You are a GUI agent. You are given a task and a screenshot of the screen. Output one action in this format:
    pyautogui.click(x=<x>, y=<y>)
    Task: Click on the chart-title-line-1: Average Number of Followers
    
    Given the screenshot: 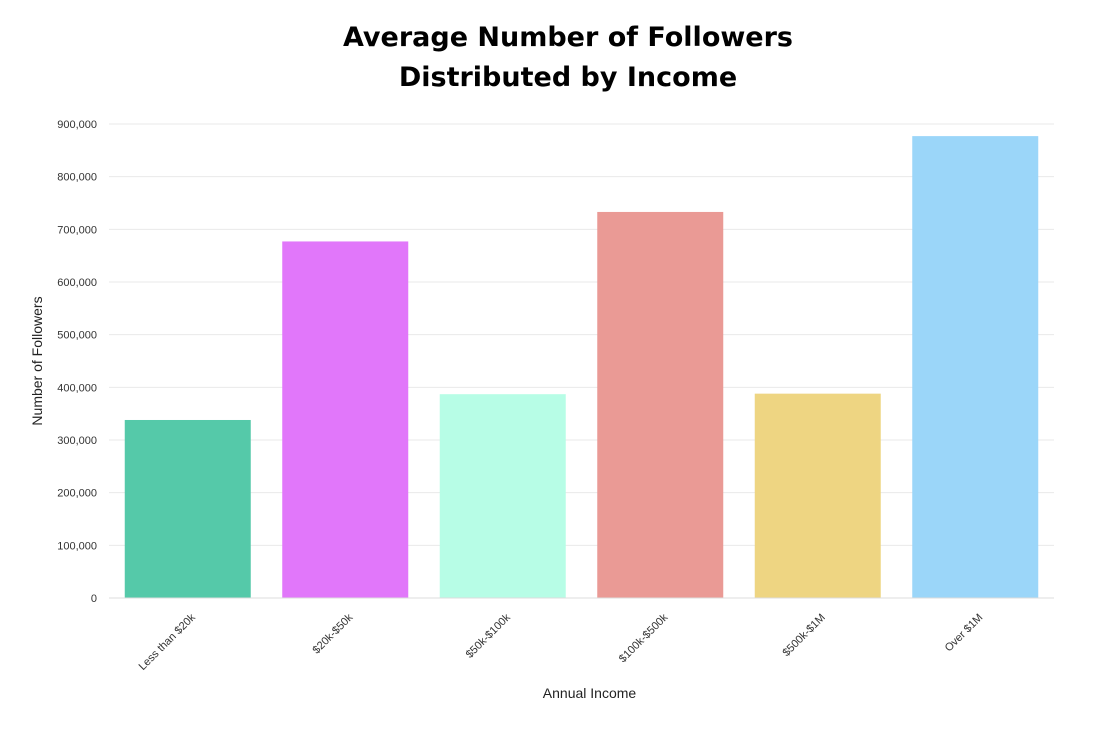 What is the action you would take?
    pyautogui.click(x=568, y=37)
    